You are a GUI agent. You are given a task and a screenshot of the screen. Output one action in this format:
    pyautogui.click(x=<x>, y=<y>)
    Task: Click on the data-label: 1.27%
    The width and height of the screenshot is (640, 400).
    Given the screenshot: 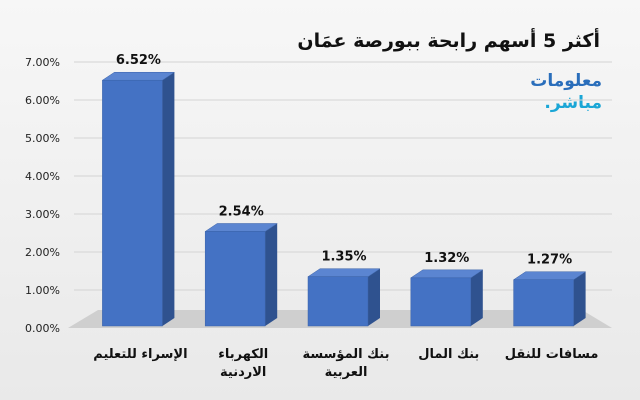 What is the action you would take?
    pyautogui.click(x=549, y=260)
    